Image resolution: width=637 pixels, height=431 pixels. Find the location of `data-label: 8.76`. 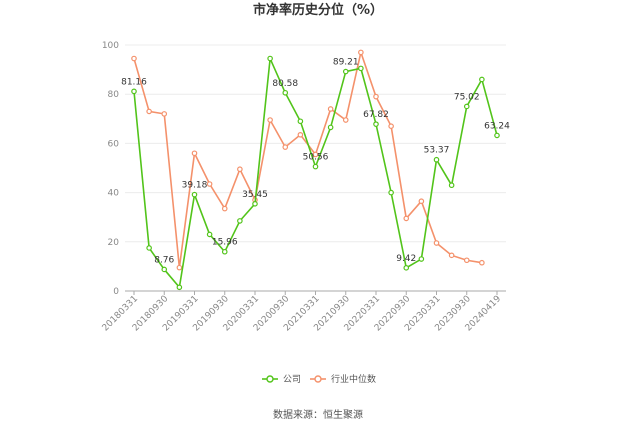

data-label: 8.76 is located at coordinates (164, 260).